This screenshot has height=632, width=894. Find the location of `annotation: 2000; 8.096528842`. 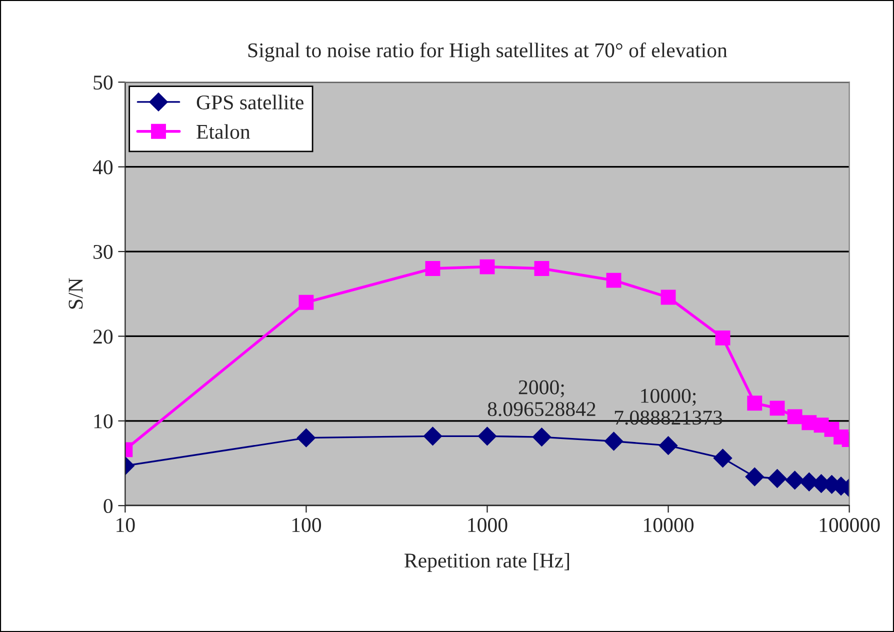

annotation: 2000; 8.096528842 is located at coordinates (542, 398).